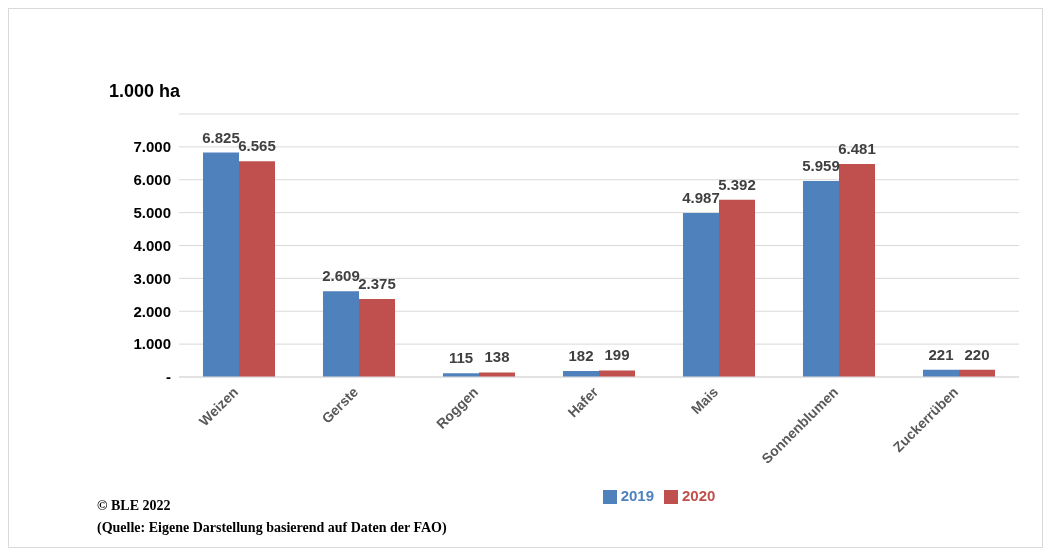  I want to click on data-label: 220, so click(977, 354).